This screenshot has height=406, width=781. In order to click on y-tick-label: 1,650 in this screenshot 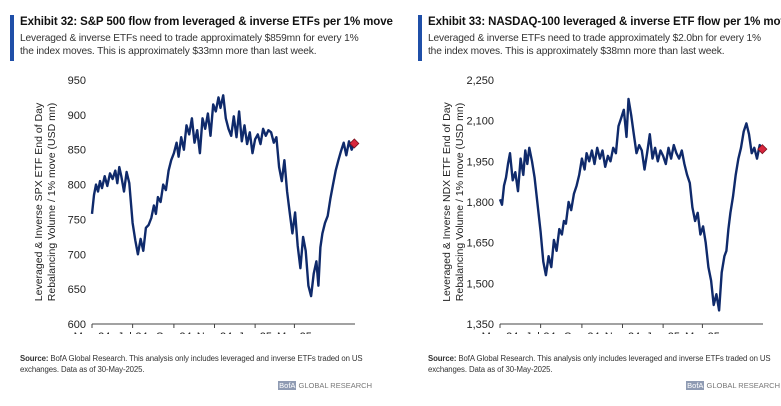, I will do `click(480, 244)`.